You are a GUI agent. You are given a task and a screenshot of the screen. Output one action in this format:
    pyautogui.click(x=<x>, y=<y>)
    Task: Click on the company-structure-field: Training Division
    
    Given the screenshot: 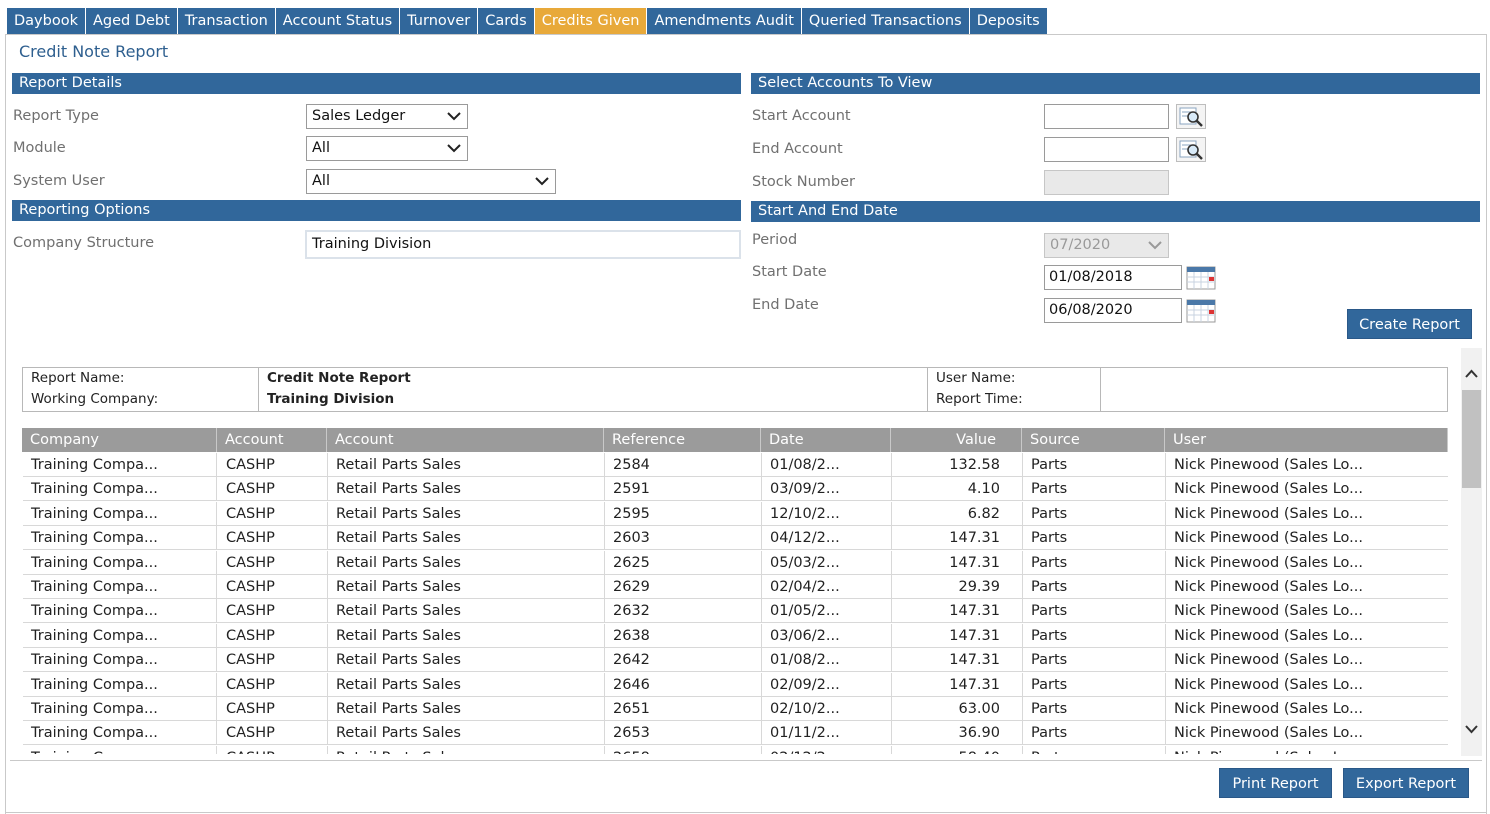 What is the action you would take?
    pyautogui.click(x=523, y=244)
    